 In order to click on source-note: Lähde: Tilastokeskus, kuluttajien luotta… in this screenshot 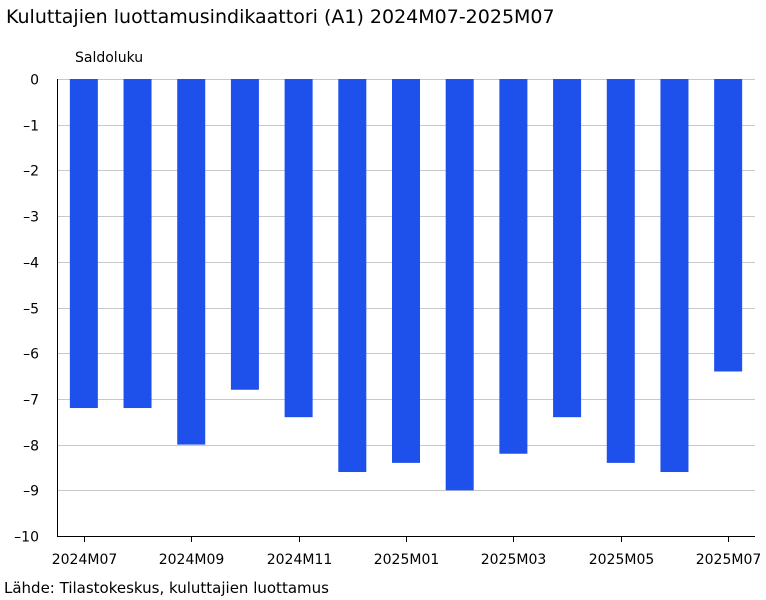, I will do `click(166, 588)`.